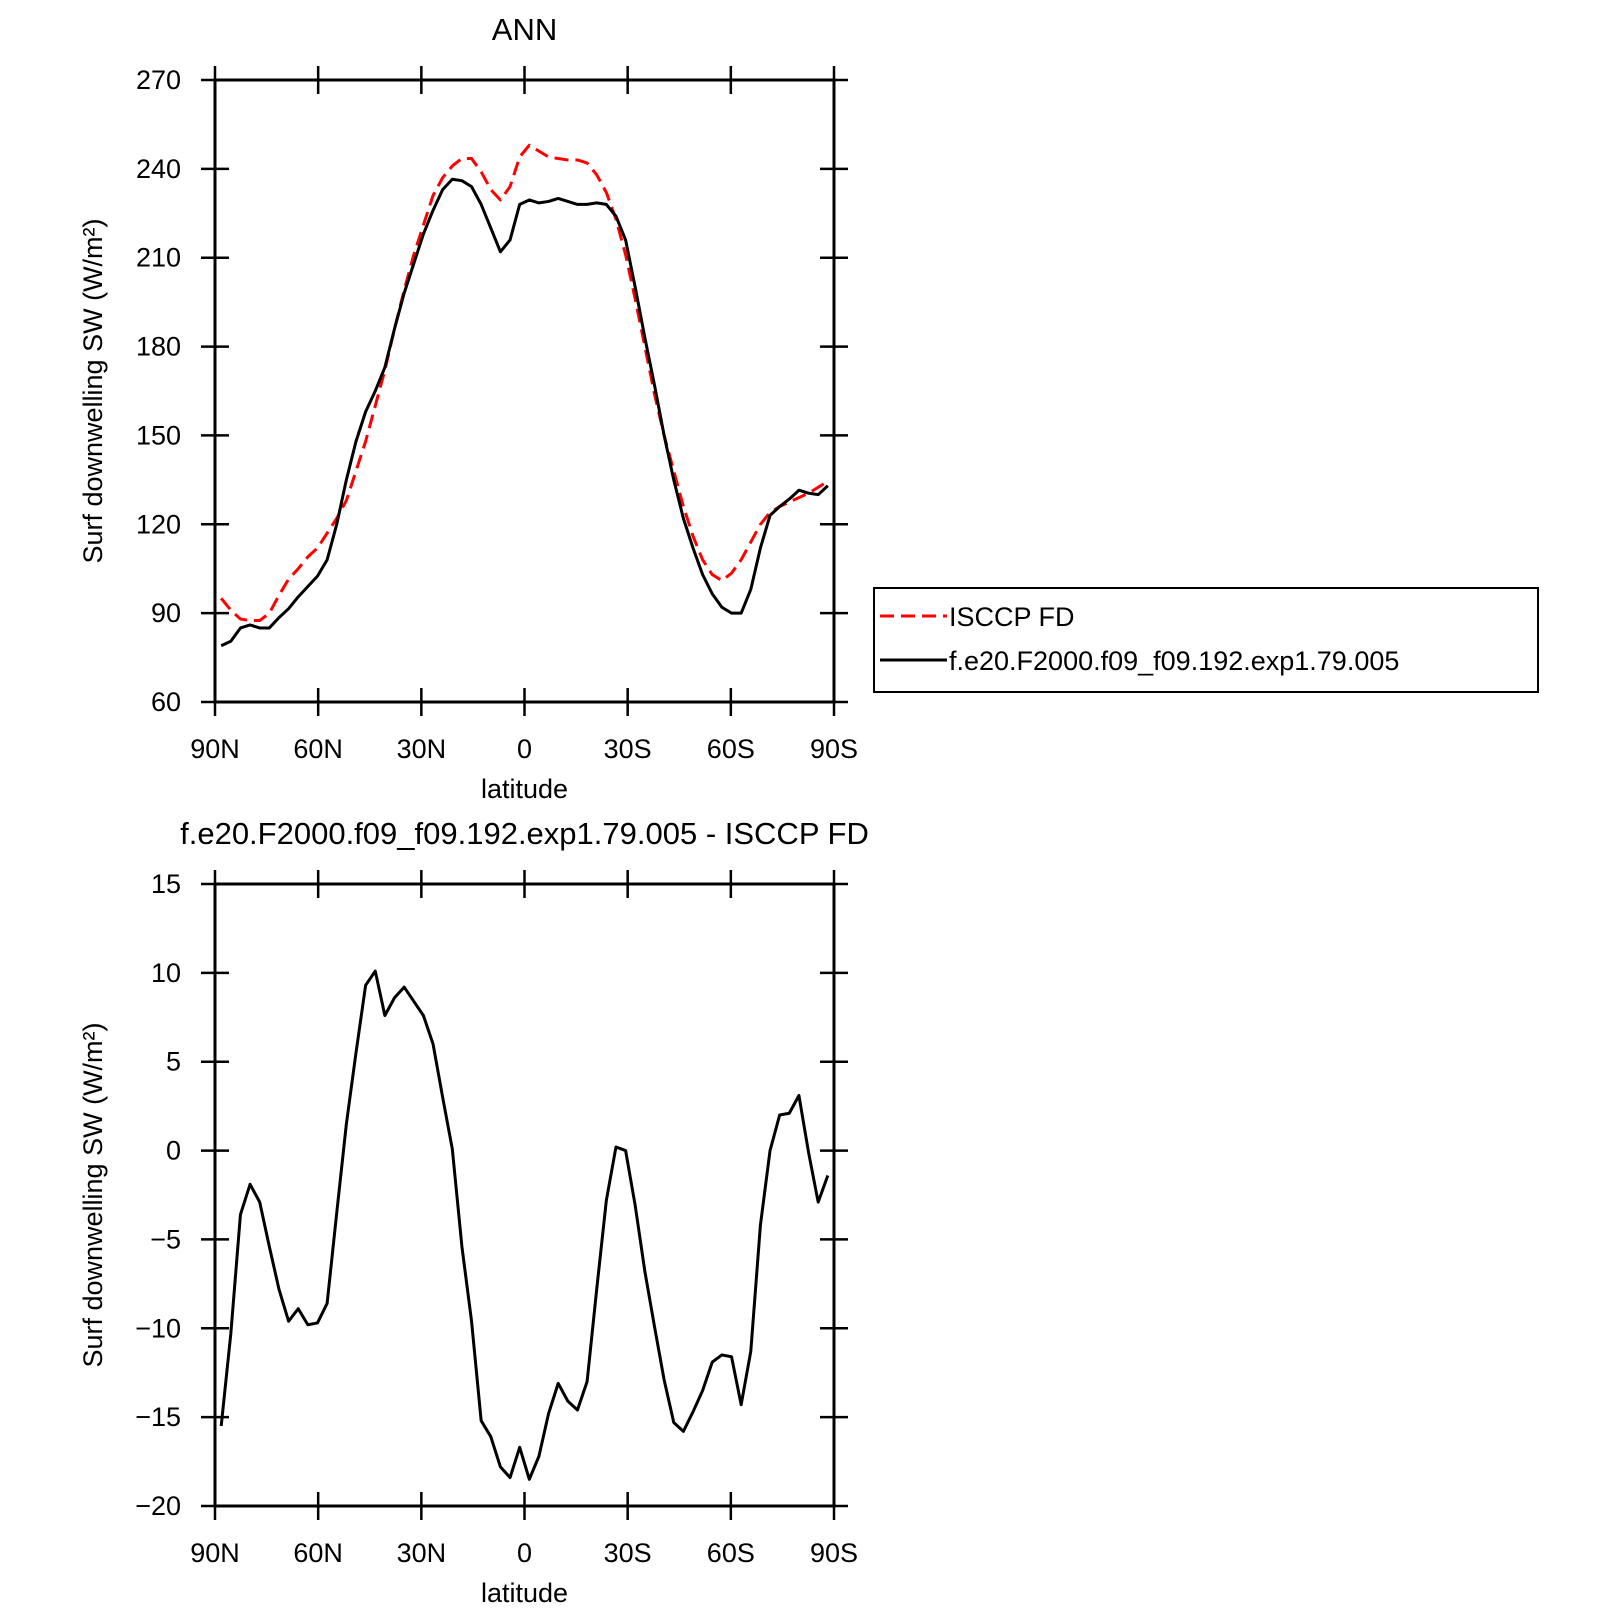 The height and width of the screenshot is (1618, 1610). Describe the element at coordinates (173, 1151) in the screenshot. I see `y-tick-label: 0` at that location.